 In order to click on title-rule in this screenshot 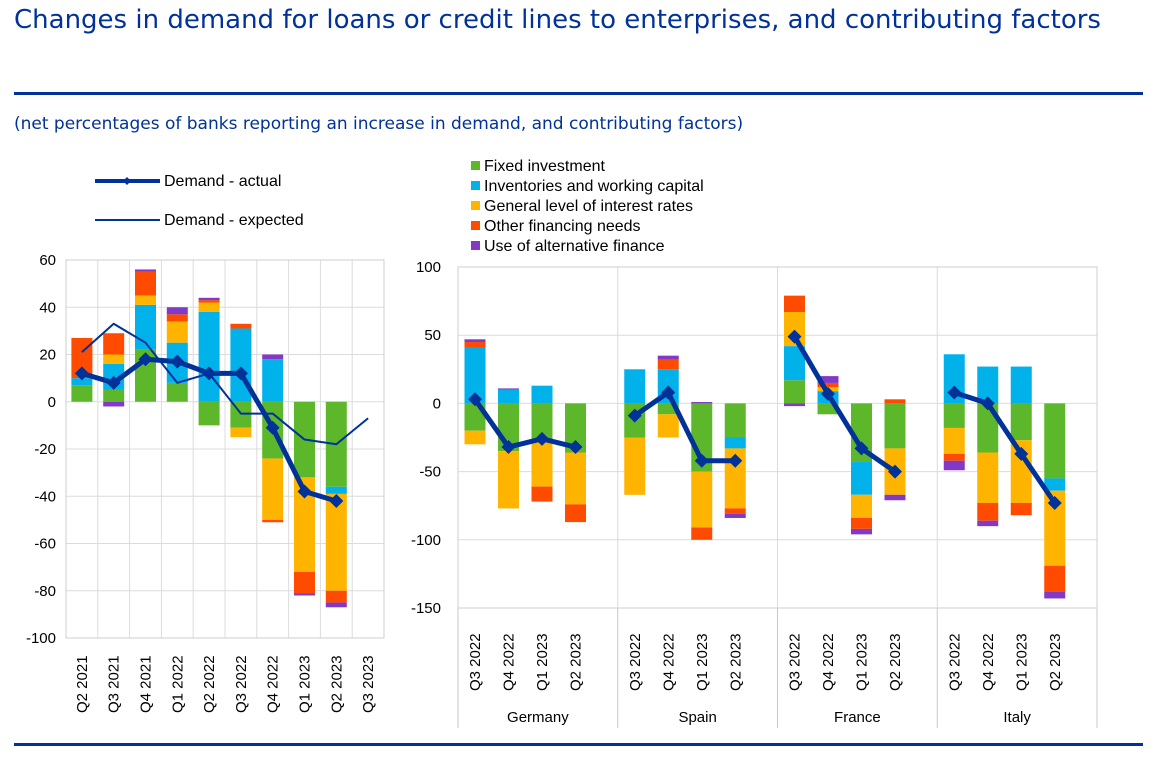, I will do `click(578, 93)`.